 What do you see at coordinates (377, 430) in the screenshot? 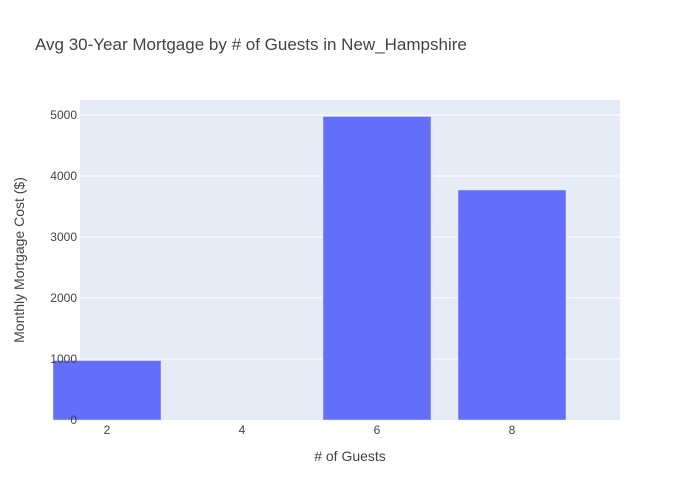
I see `x-tick-label: 6` at bounding box center [377, 430].